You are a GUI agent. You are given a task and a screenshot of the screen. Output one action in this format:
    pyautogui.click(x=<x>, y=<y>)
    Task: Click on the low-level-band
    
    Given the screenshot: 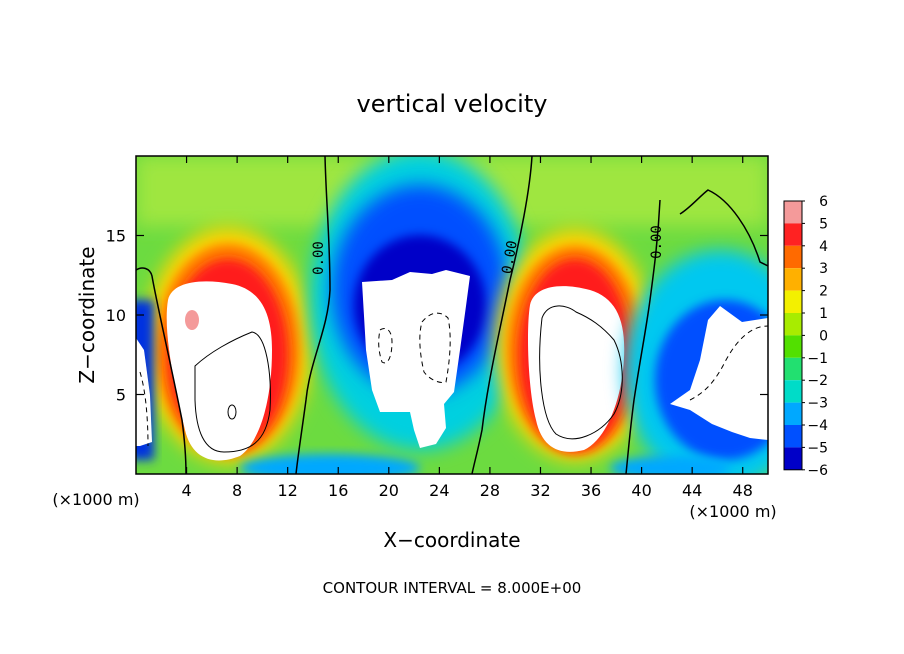 What is the action you would take?
    pyautogui.click(x=485, y=464)
    